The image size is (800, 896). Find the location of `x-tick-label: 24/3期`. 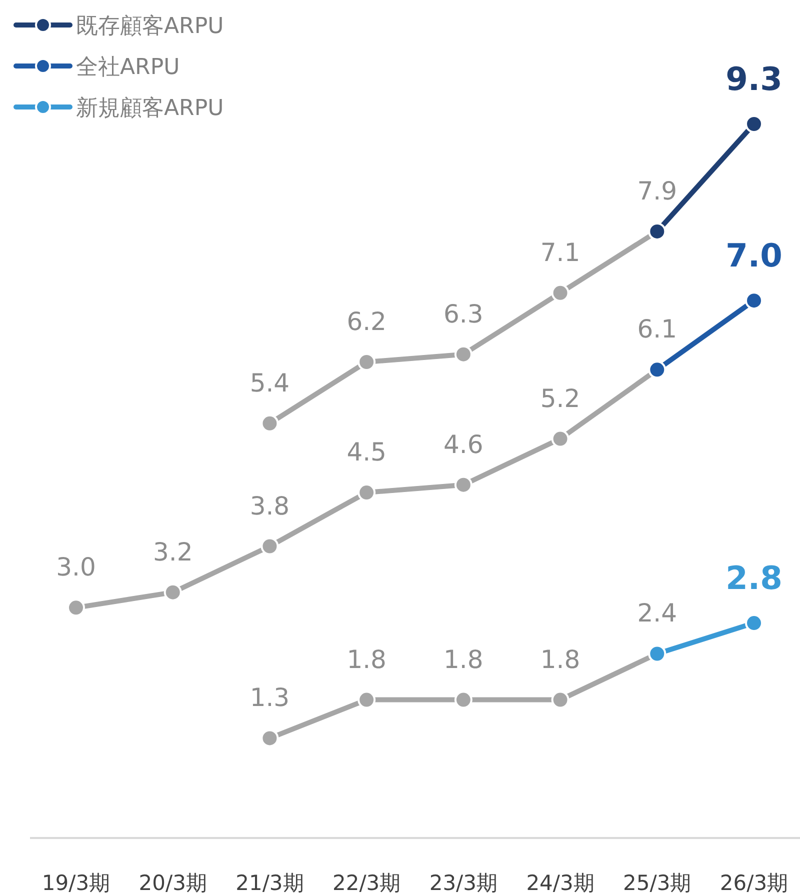

x-tick-label: 24/3期 is located at coordinates (560, 883).